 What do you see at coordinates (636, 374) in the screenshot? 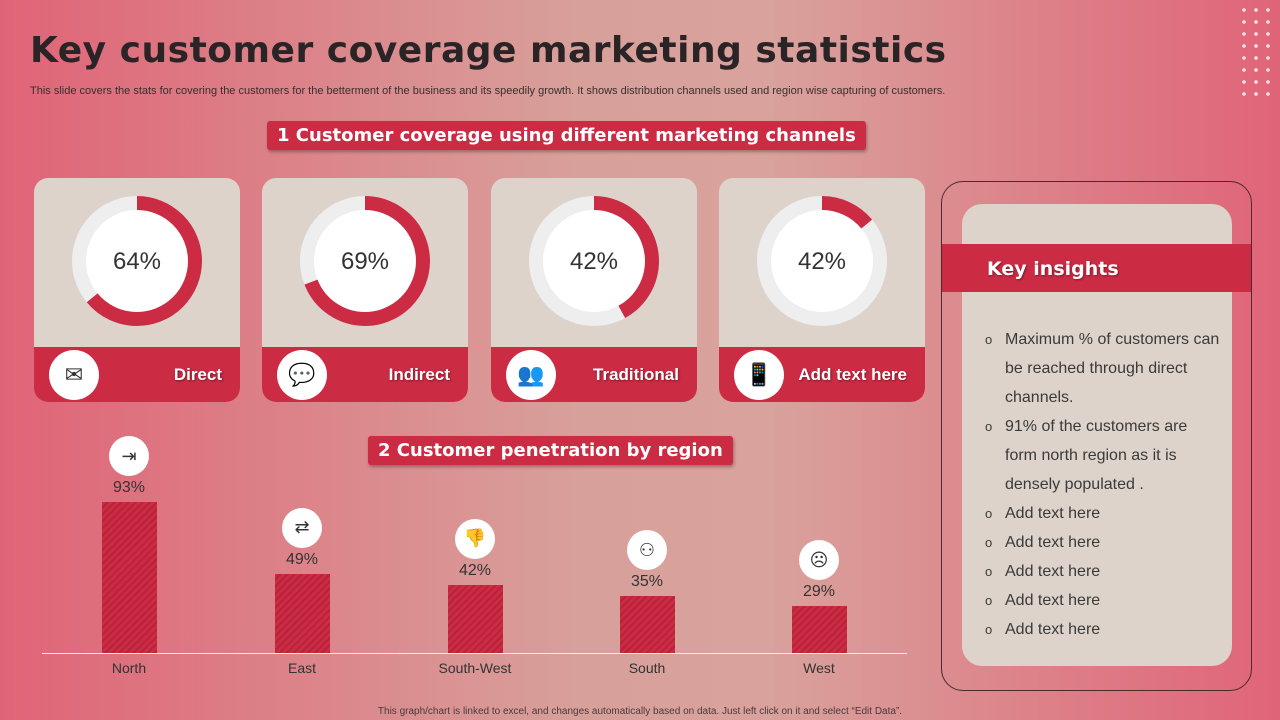
I see `channel-label: Traditional` at bounding box center [636, 374].